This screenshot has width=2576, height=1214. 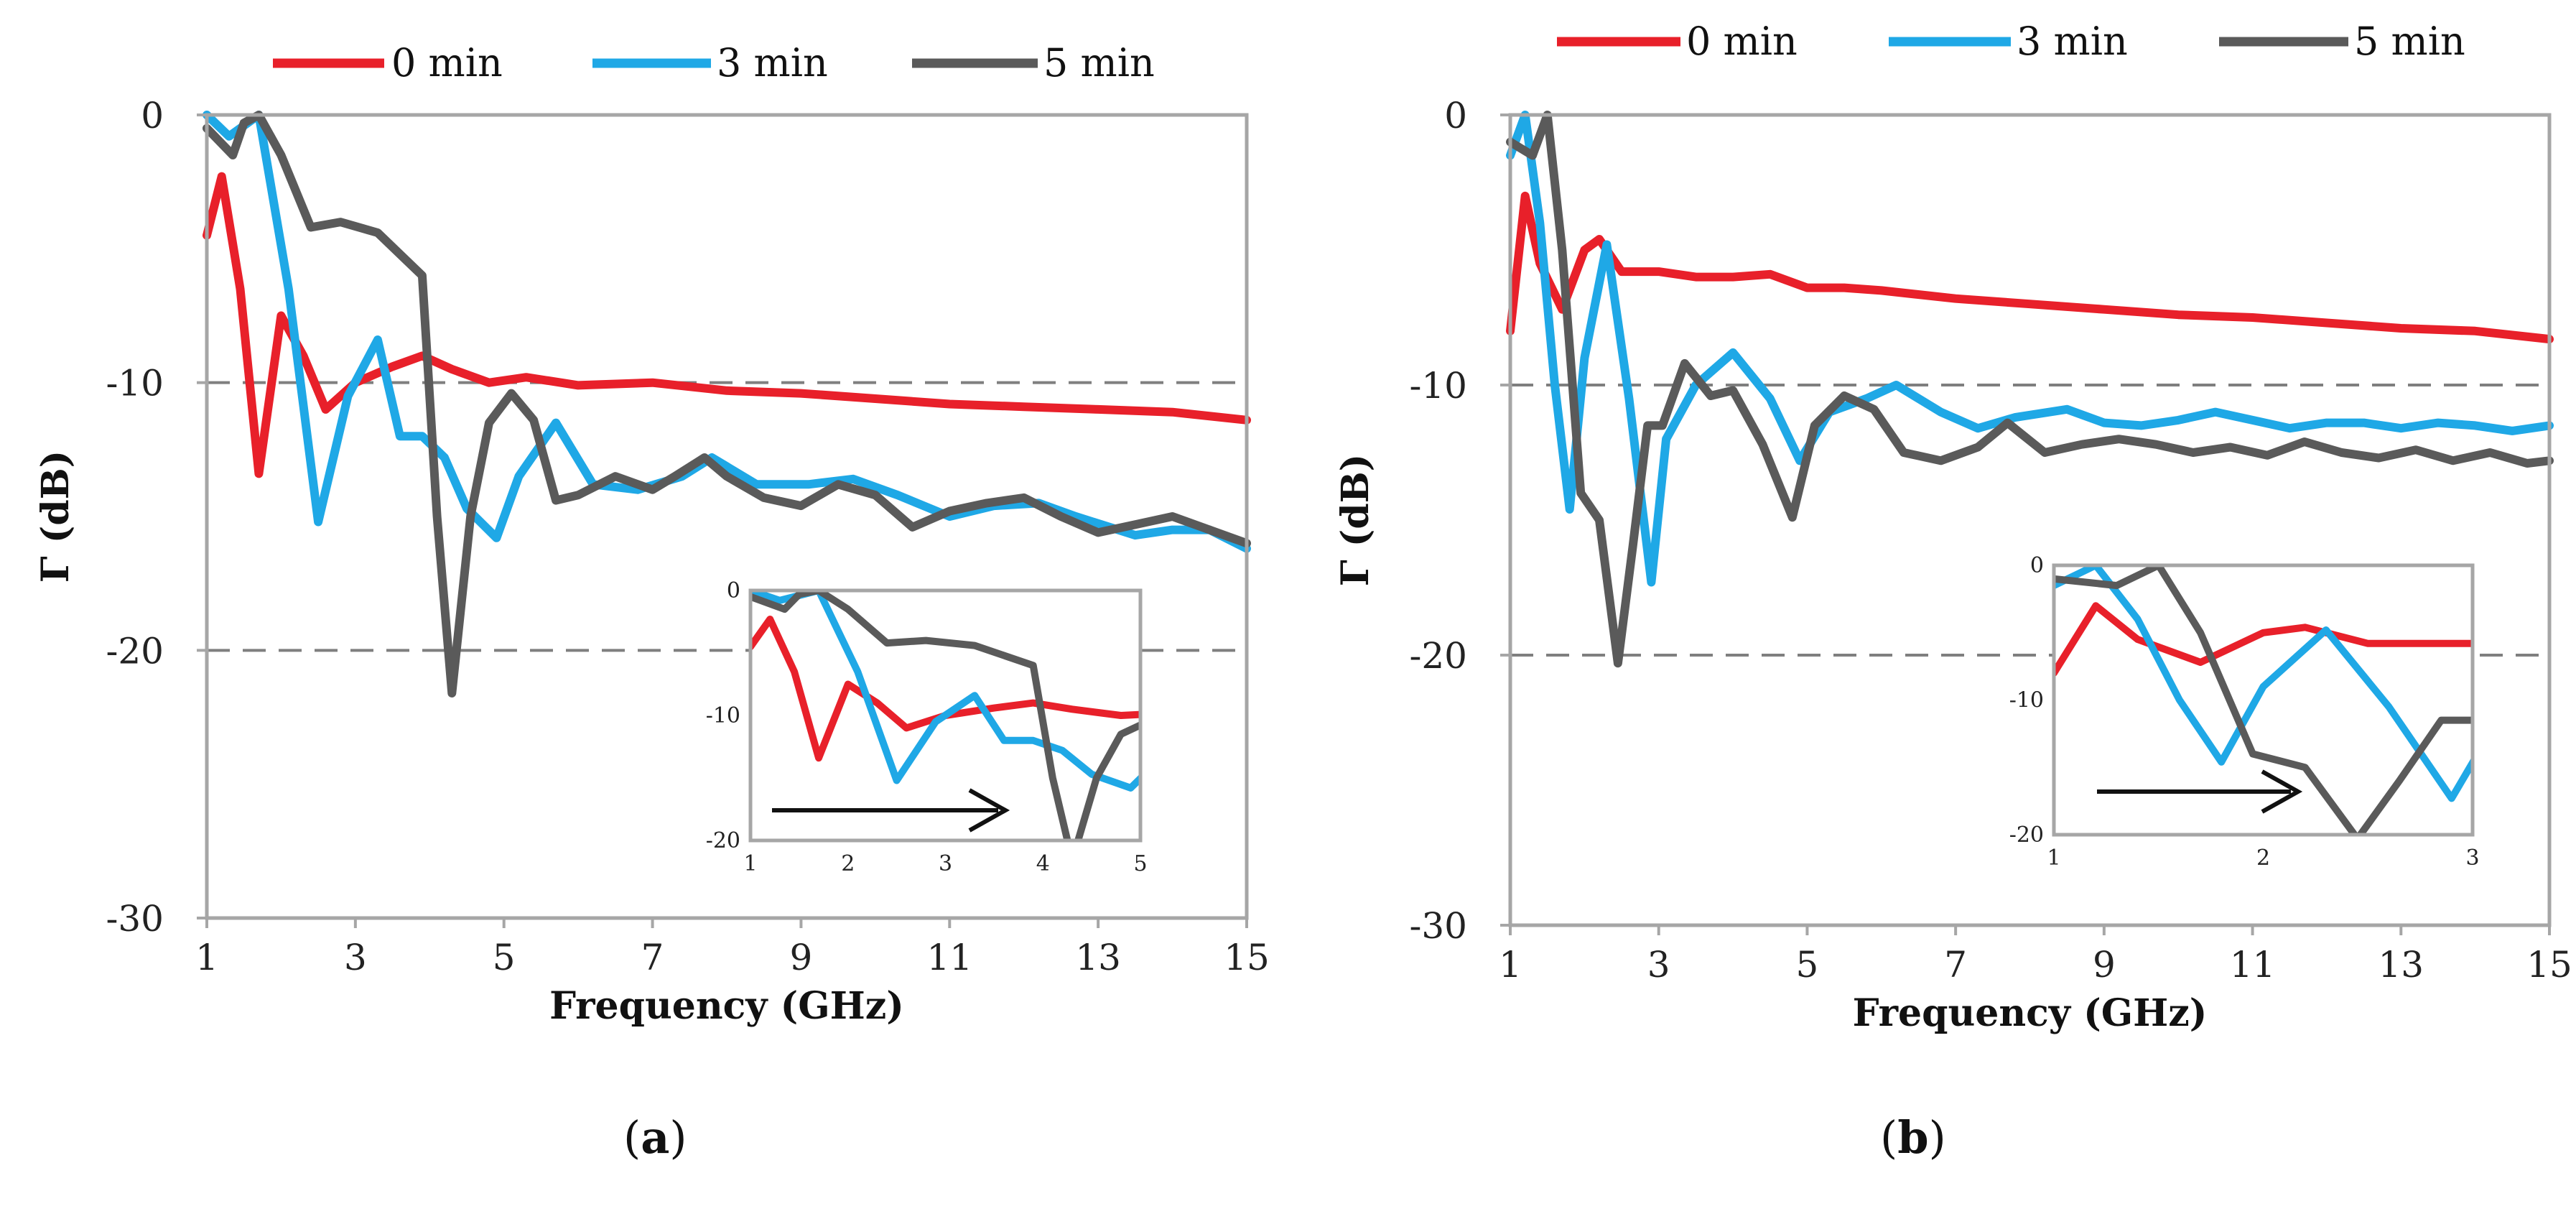 I want to click on legend-a: 0 min 3 min 5 min, so click(x=714, y=62).